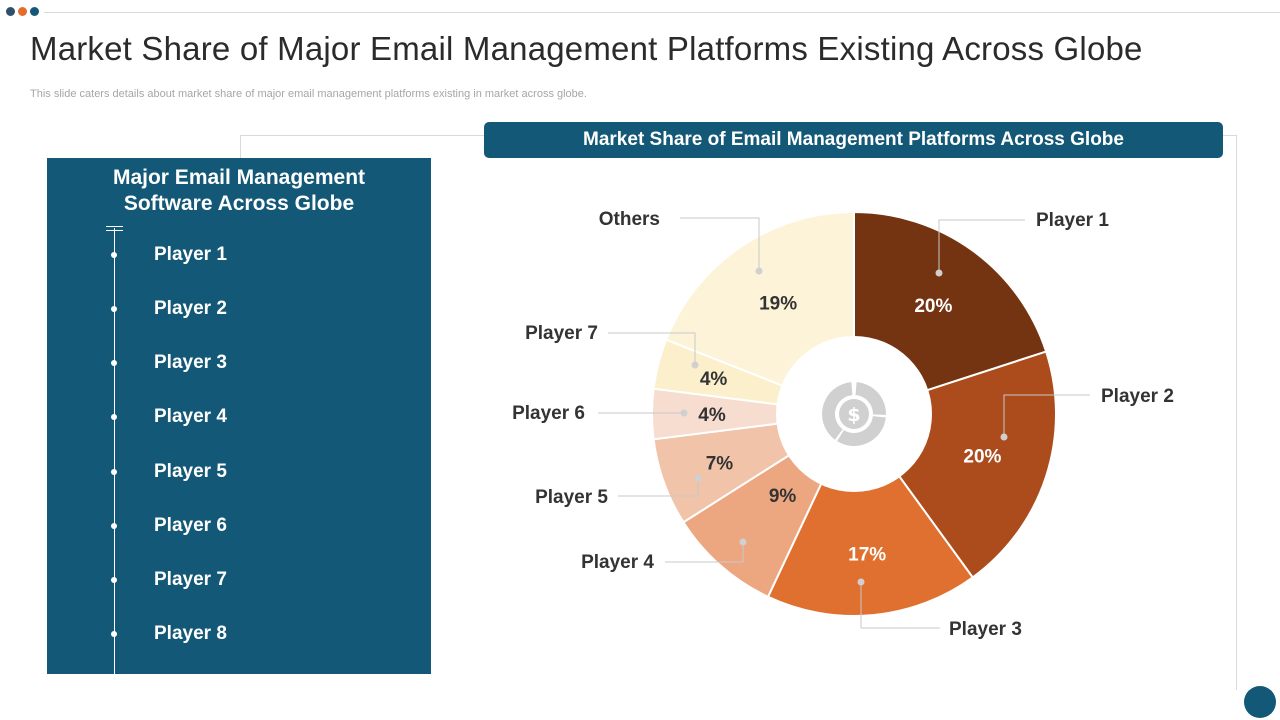 Image resolution: width=1280 pixels, height=720 pixels. Describe the element at coordinates (870, 514) in the screenshot. I see `pie-slice` at that location.